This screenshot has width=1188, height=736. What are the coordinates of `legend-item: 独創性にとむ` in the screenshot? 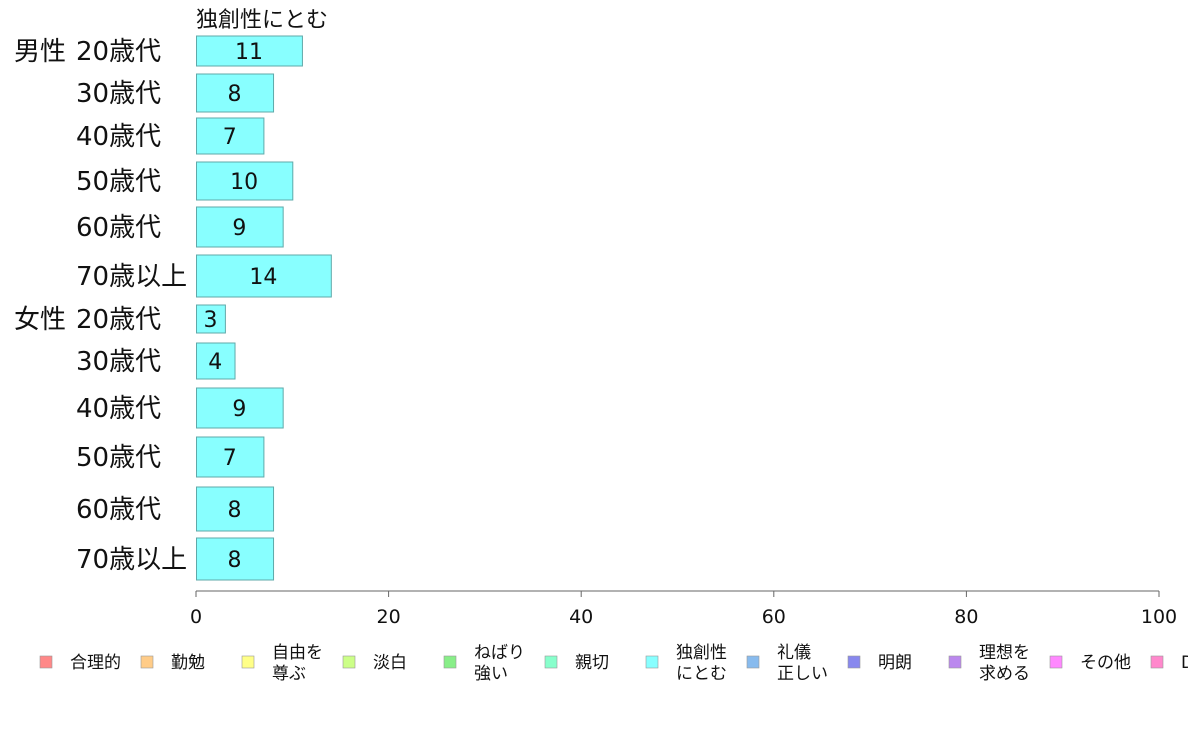 It's located at (686, 663).